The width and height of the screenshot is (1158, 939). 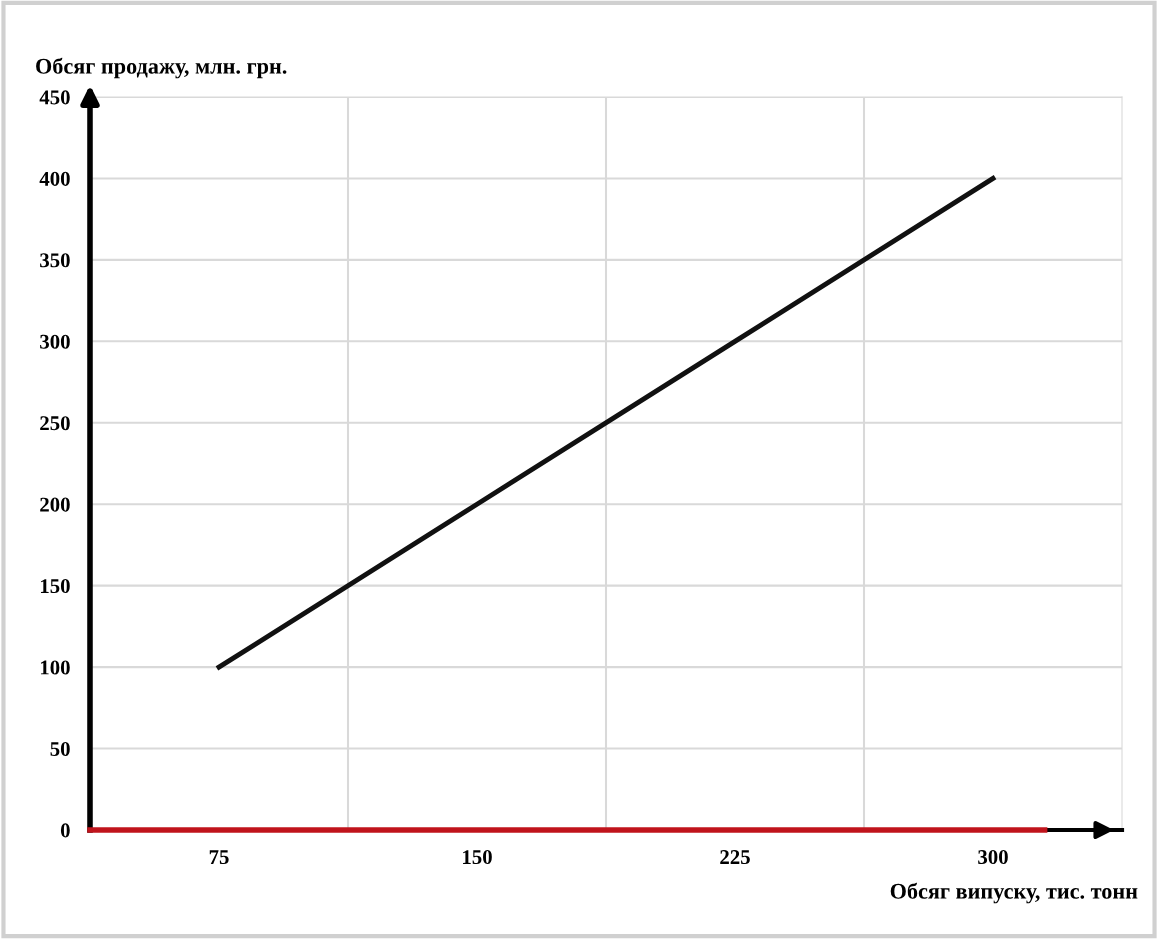 What do you see at coordinates (477, 857) in the screenshot?
I see `x-tick-label: 150` at bounding box center [477, 857].